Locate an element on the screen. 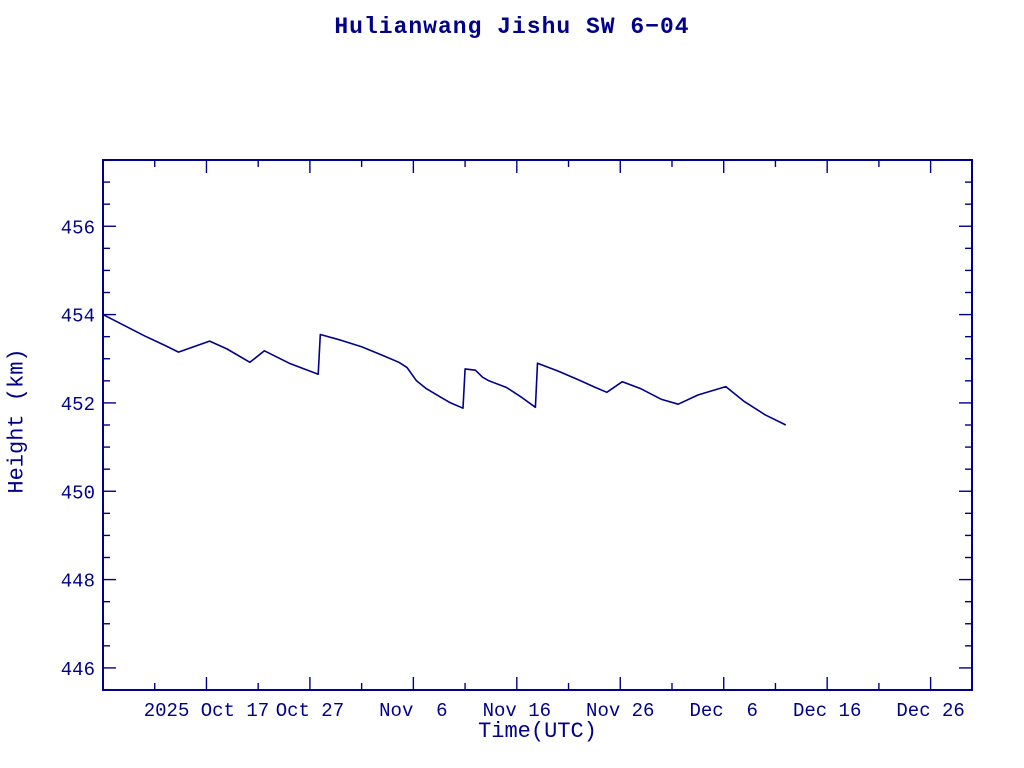 The width and height of the screenshot is (1024, 768). x-tick-label: Nov 6 is located at coordinates (413, 711).